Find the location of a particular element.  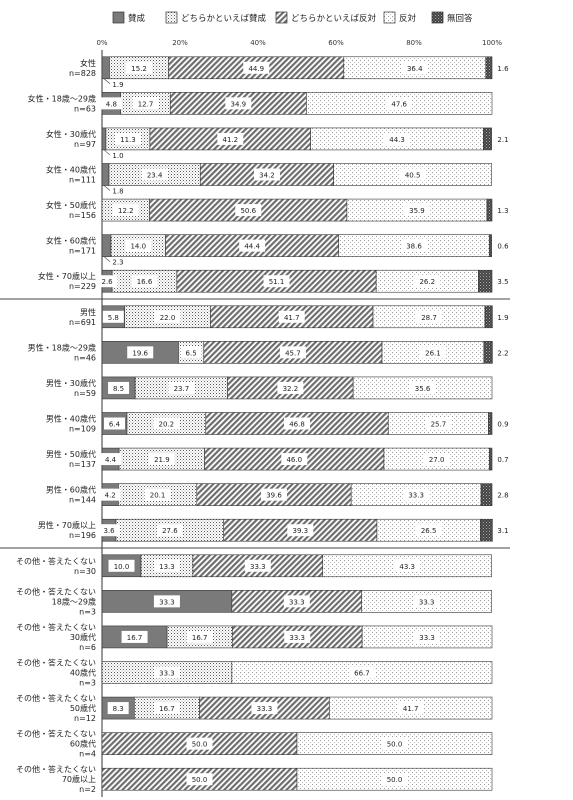

data-label: 8.5 is located at coordinates (118, 389).